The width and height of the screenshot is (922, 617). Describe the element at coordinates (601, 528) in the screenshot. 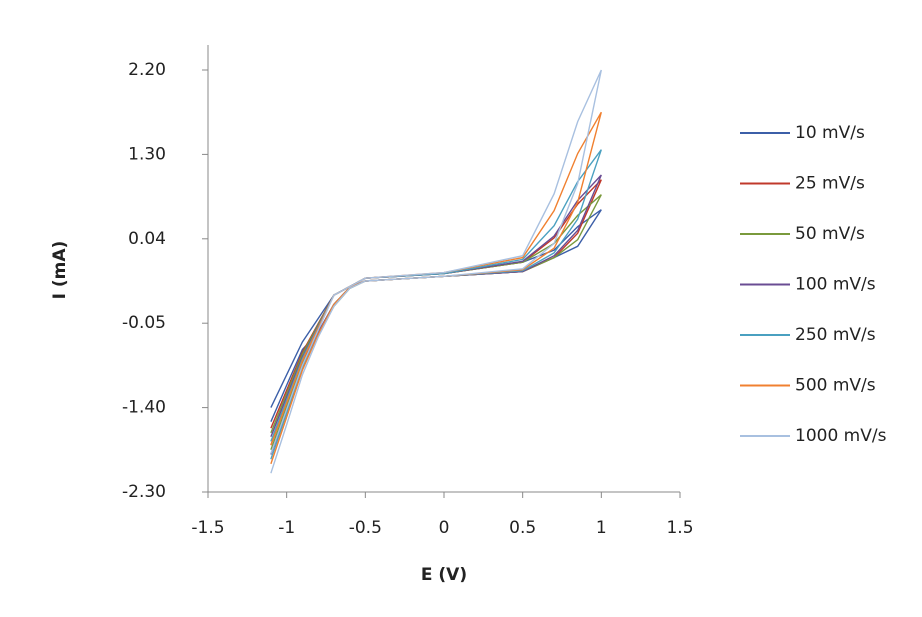

I see `x-tick-label: 1` at that location.